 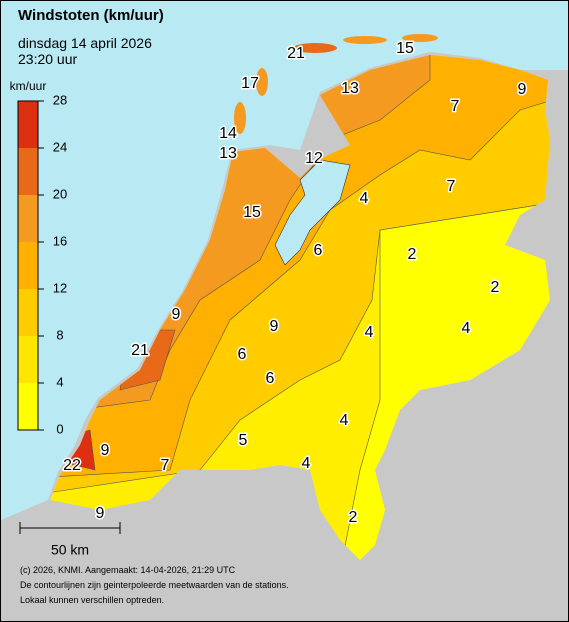 I want to click on legend-unit: km/uur, so click(x=28, y=86).